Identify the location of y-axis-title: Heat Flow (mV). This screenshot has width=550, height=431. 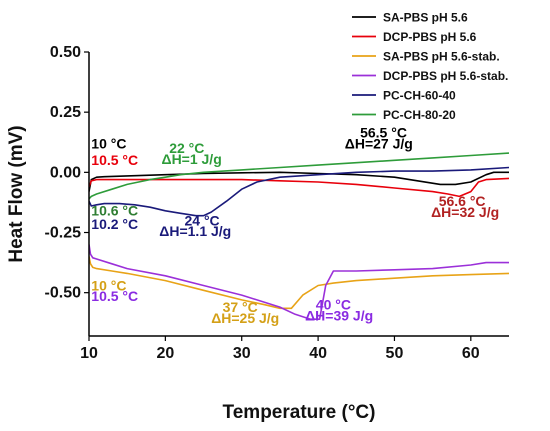
(16, 193).